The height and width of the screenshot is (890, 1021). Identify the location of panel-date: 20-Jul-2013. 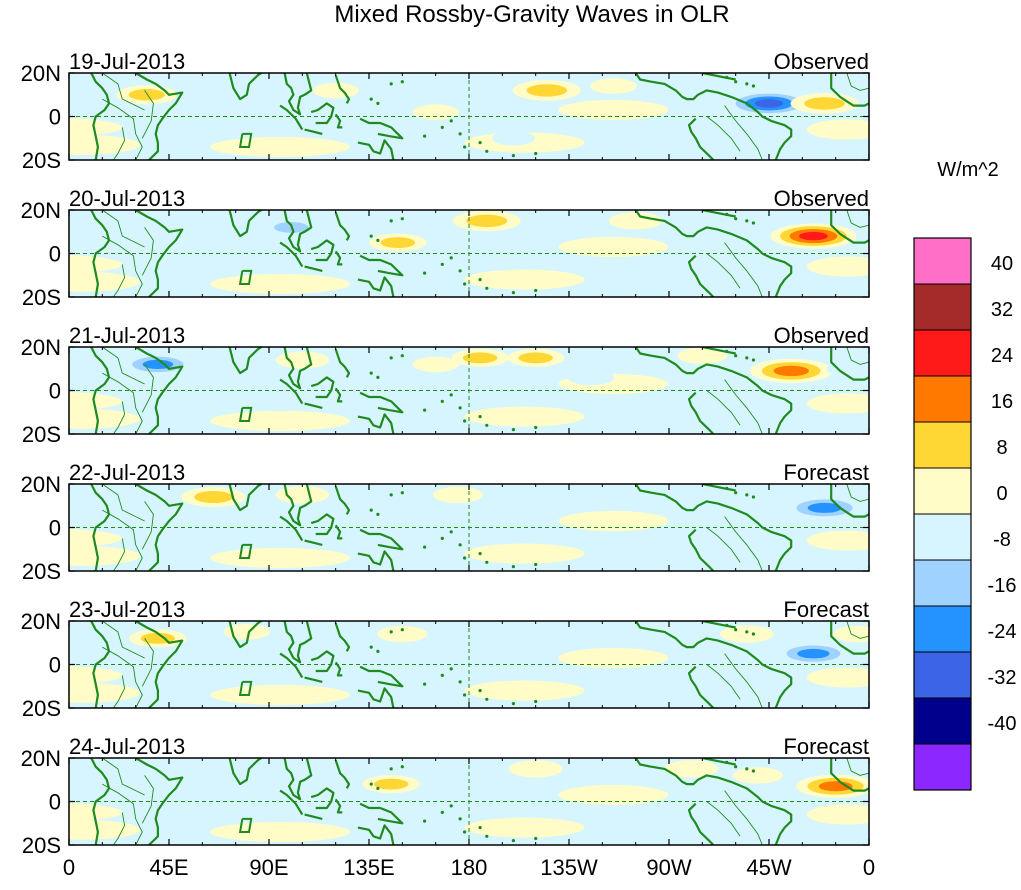
(127, 198).